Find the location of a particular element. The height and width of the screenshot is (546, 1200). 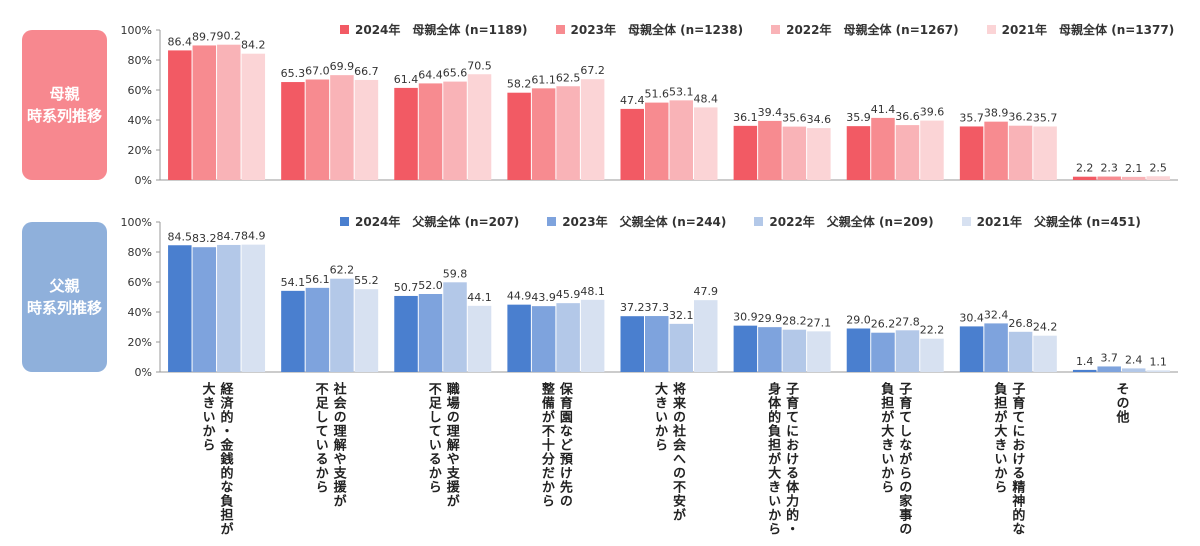

mother-legend-label: 2023年 母親全体 (n=1238) is located at coordinates (657, 30).